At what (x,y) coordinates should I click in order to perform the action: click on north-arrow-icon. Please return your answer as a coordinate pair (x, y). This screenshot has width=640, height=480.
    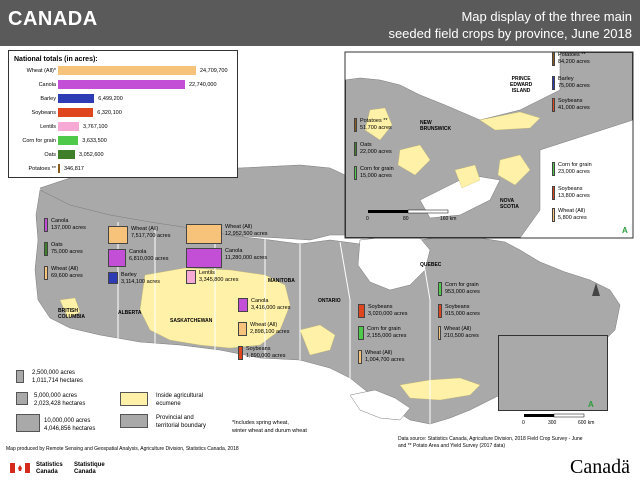
    Looking at the image, I should click on (596, 289).